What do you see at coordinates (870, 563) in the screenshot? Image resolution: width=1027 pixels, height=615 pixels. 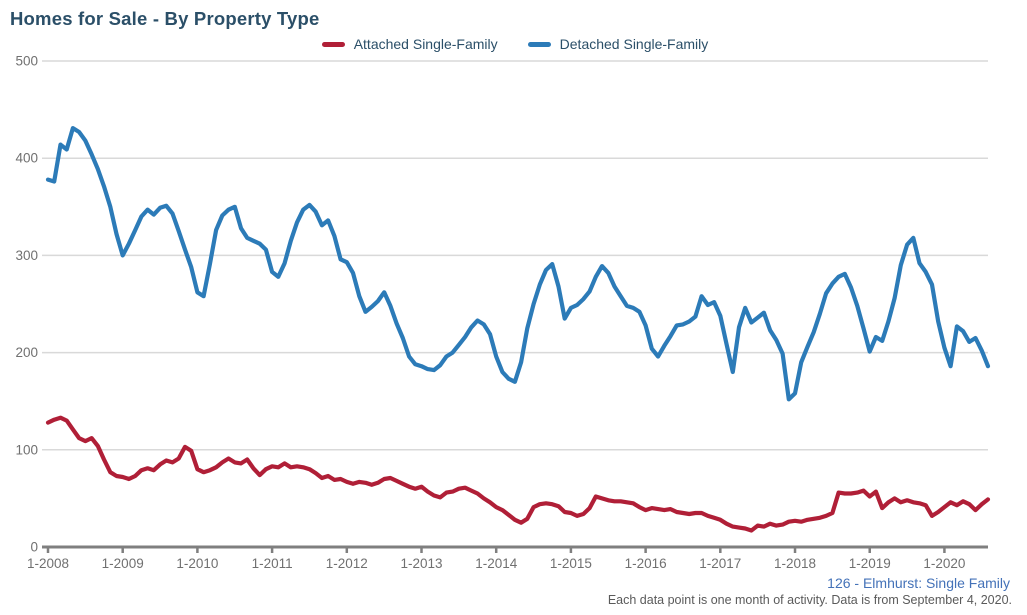 I see `x-axis-label: 1-2019` at bounding box center [870, 563].